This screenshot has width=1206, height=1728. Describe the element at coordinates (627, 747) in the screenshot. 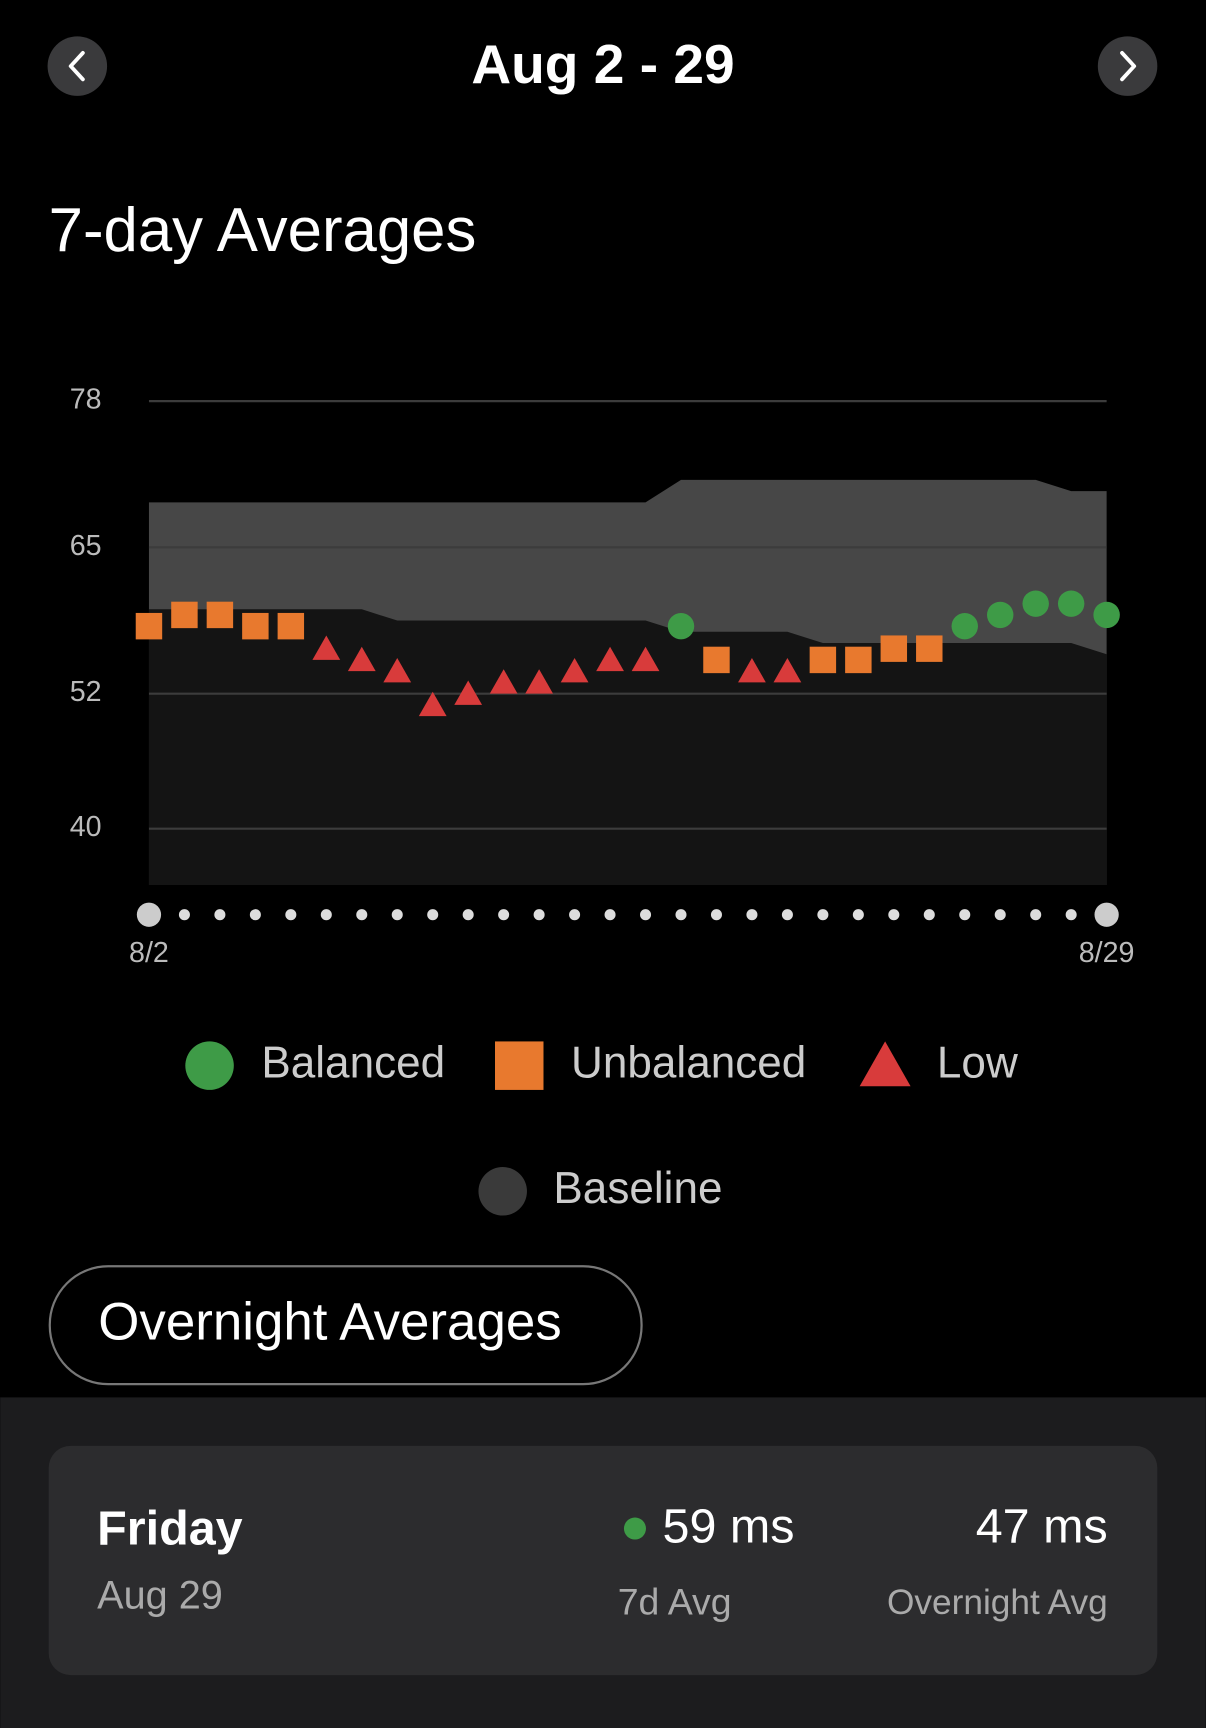

I see `baseline-lower` at that location.